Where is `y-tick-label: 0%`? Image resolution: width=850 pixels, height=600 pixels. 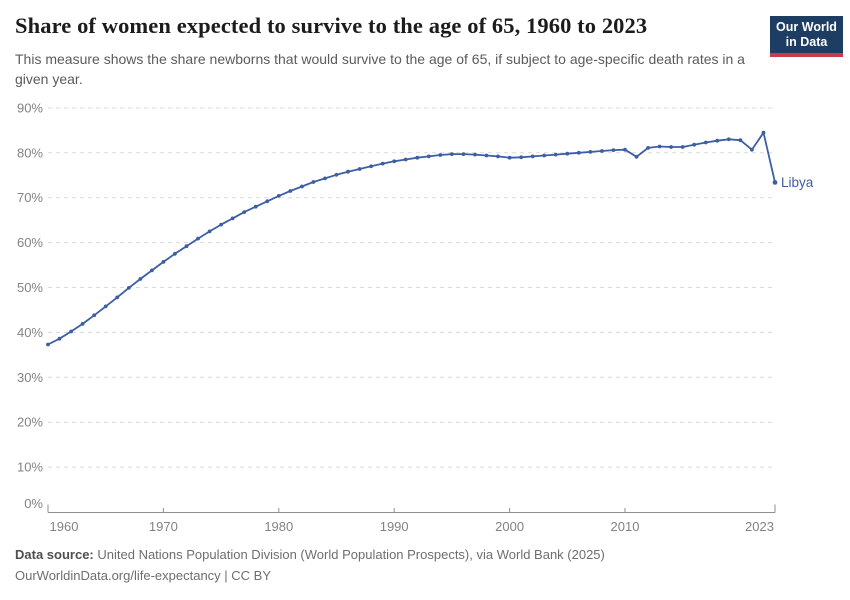
y-tick-label: 0% is located at coordinates (33, 503).